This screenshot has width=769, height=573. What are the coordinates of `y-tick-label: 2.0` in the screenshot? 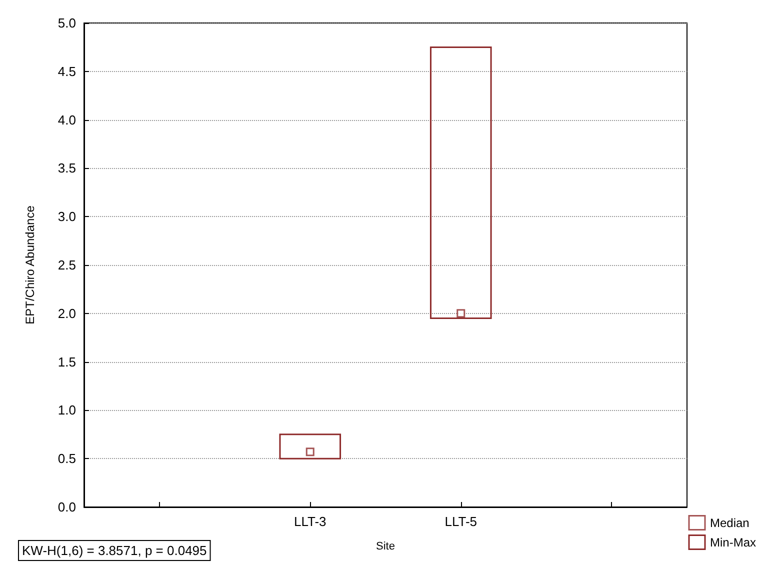 It's located at (67, 313).